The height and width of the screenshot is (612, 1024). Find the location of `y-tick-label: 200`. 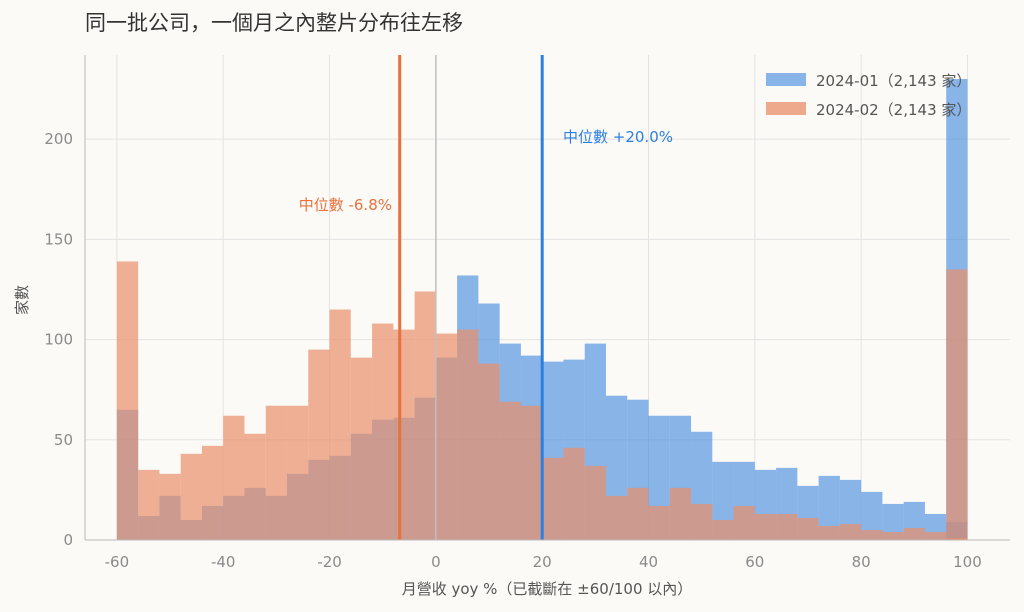

y-tick-label: 200 is located at coordinates (58, 139).